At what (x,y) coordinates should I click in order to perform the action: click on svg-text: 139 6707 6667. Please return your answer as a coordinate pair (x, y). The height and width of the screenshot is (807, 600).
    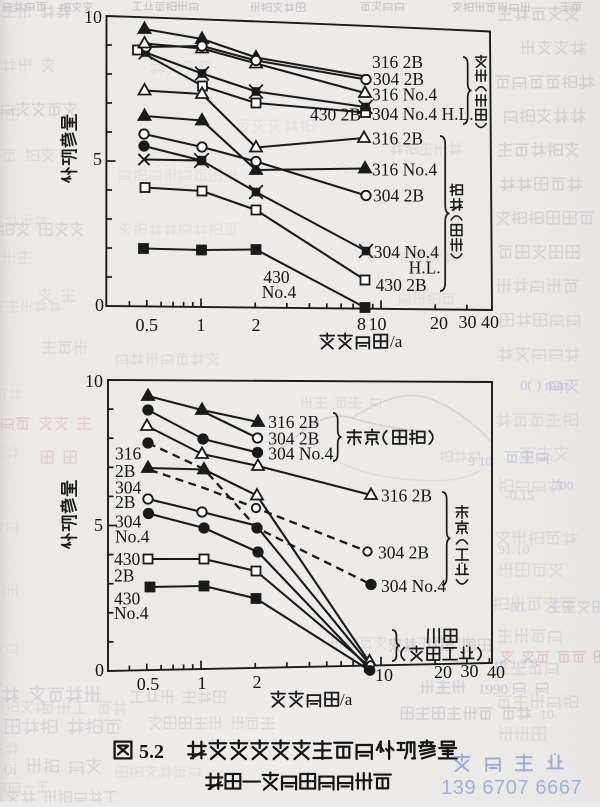
    Looking at the image, I should click on (511, 788).